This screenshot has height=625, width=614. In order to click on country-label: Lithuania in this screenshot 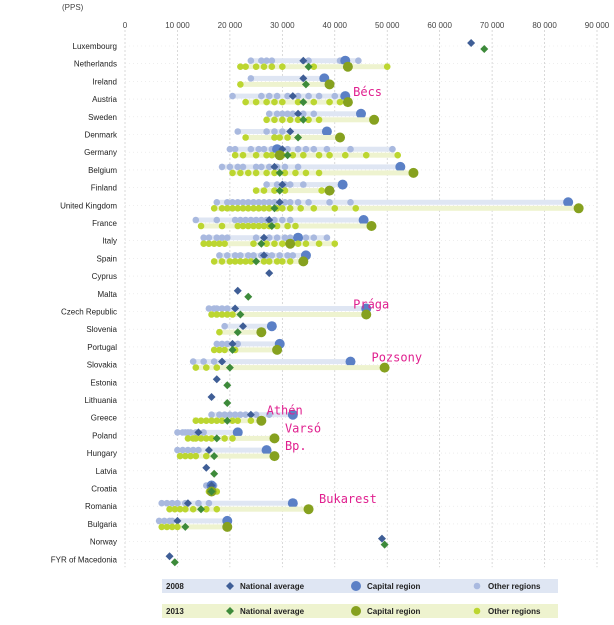, I will do `click(101, 400)`.